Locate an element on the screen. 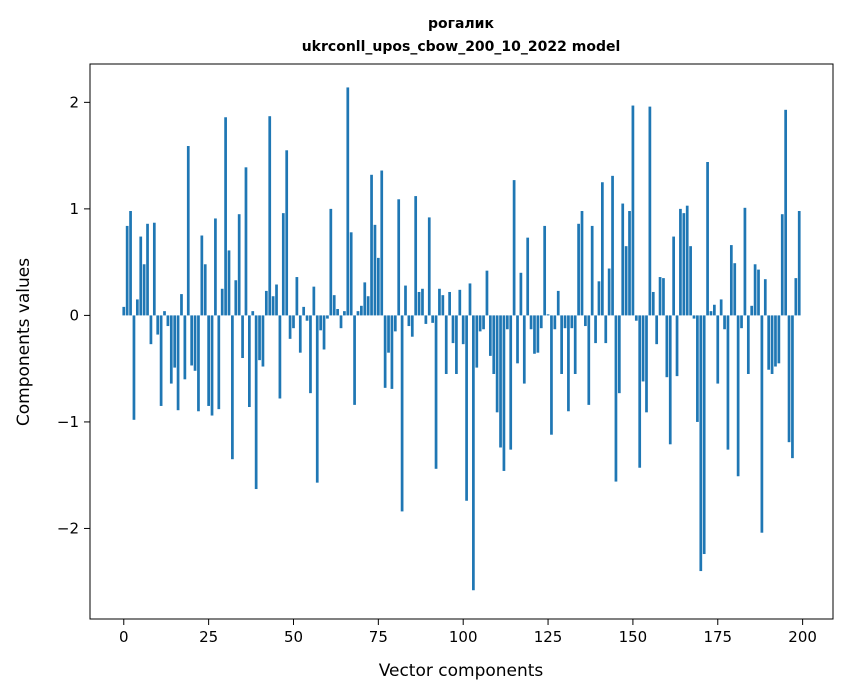 The width and height of the screenshot is (847, 696). y-tick-label: 2 is located at coordinates (74, 102).